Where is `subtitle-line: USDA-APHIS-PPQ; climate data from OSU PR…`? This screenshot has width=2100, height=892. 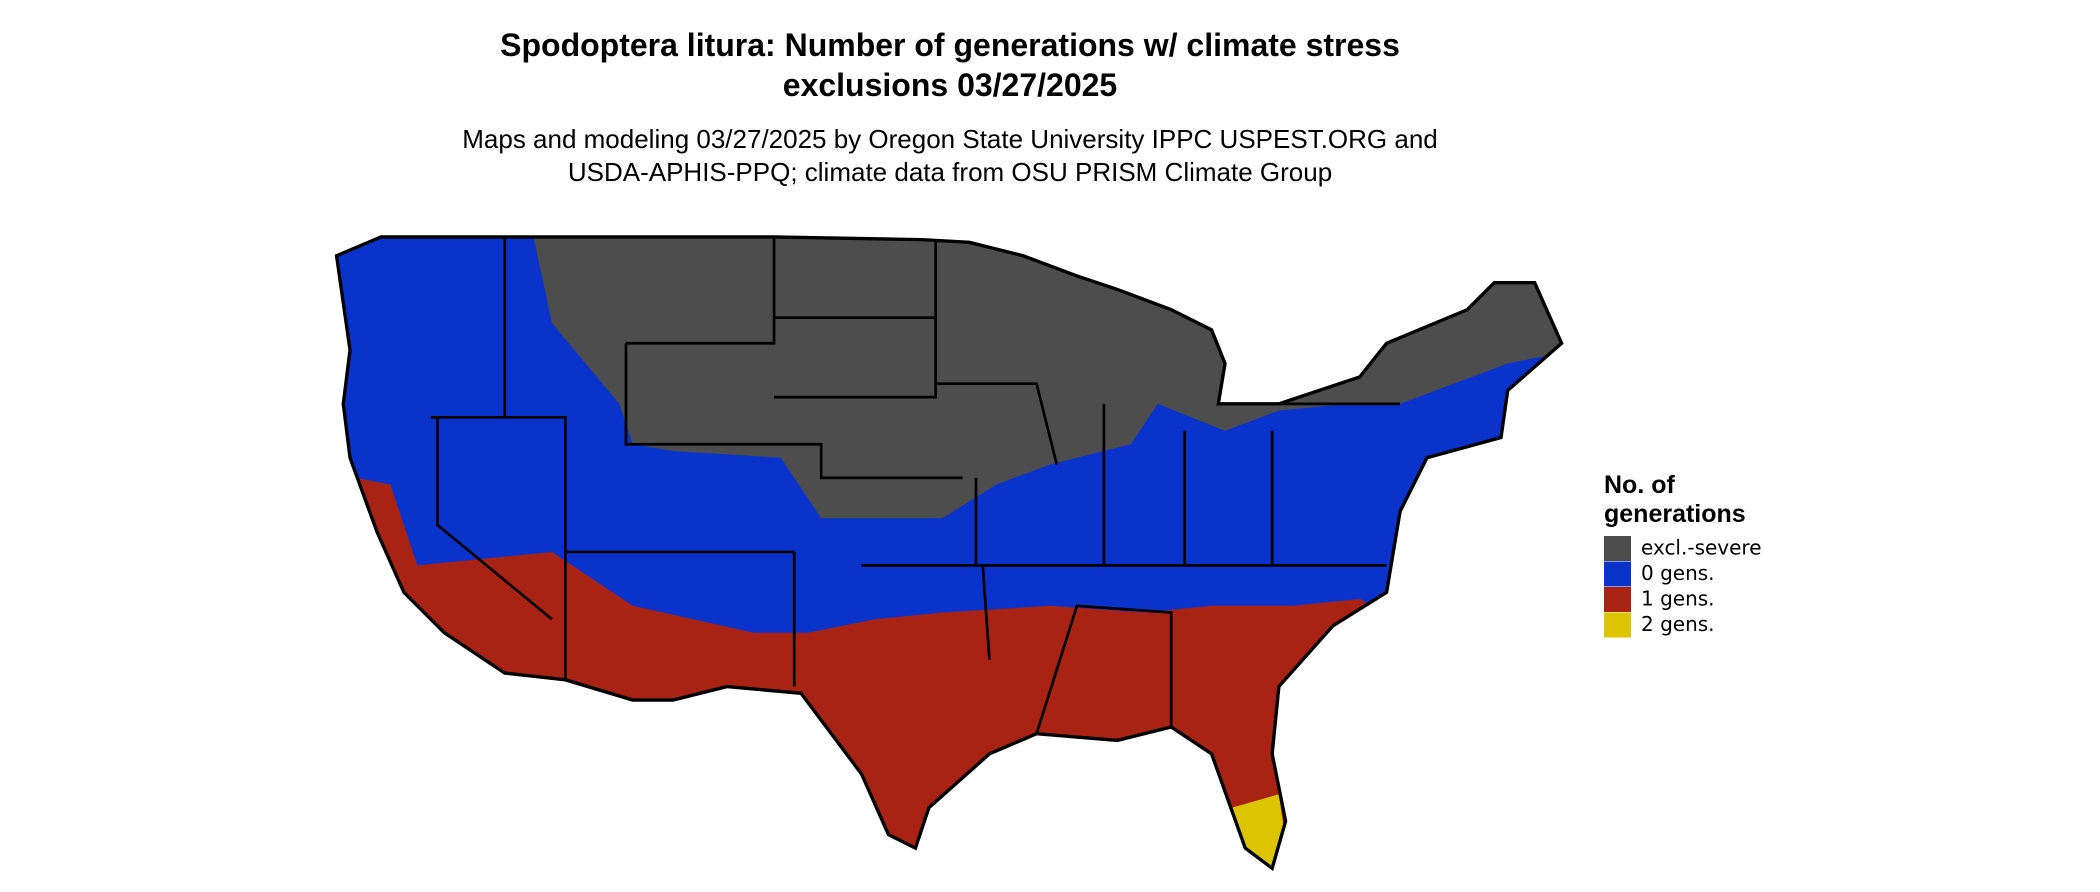 subtitle-line: USDA-APHIS-PPQ; climate data from OSU PR… is located at coordinates (950, 172).